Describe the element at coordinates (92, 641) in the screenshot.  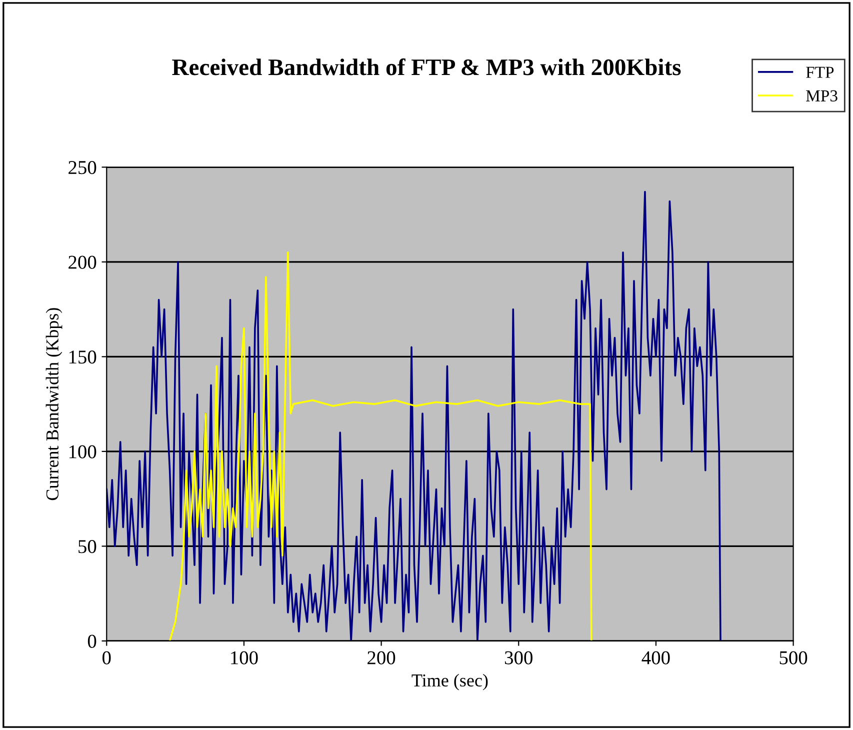
I see `y-tick-label: 0` at that location.